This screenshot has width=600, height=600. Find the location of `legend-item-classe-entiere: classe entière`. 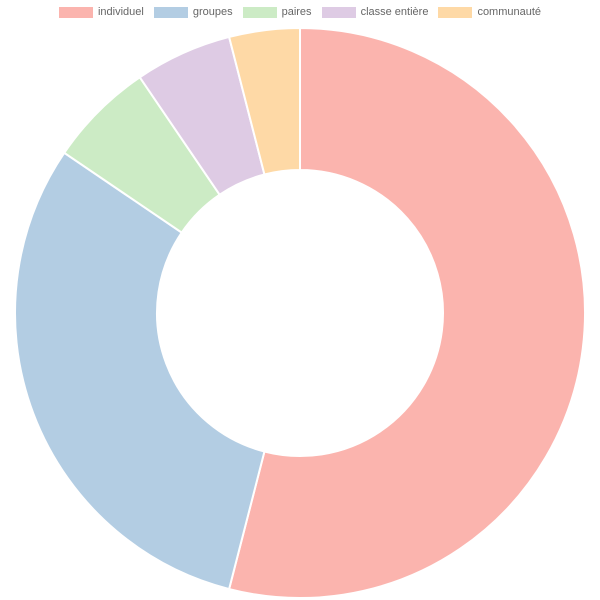

legend-item-classe-entiere: classe entière is located at coordinates (375, 12).